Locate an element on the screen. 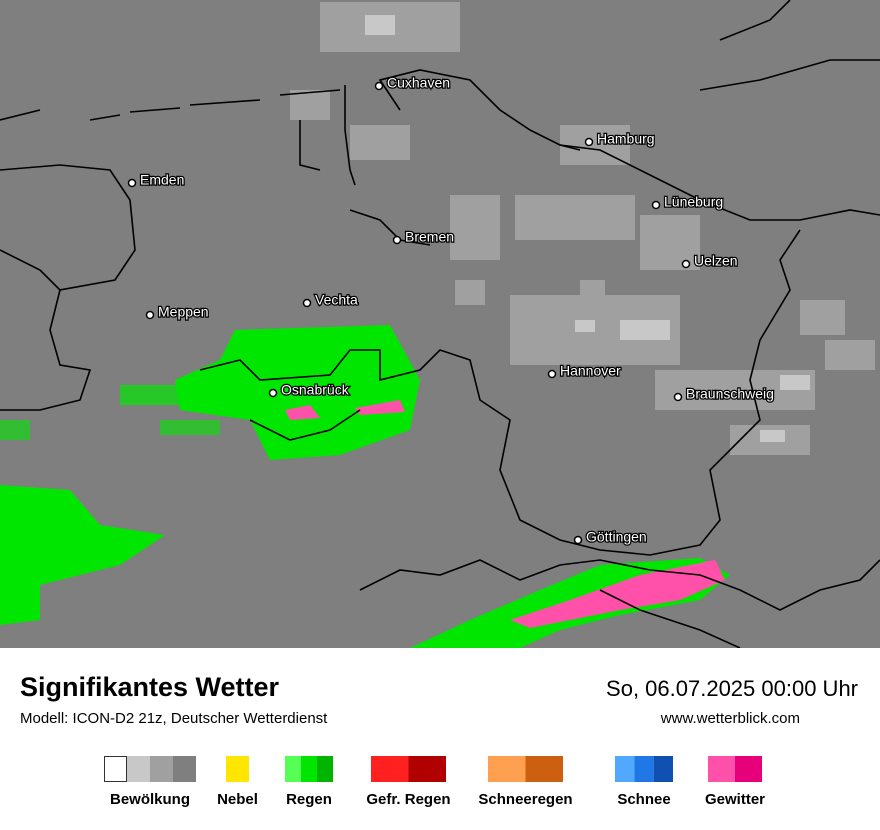 The width and height of the screenshot is (880, 830). city-label: Hamburg is located at coordinates (626, 139).